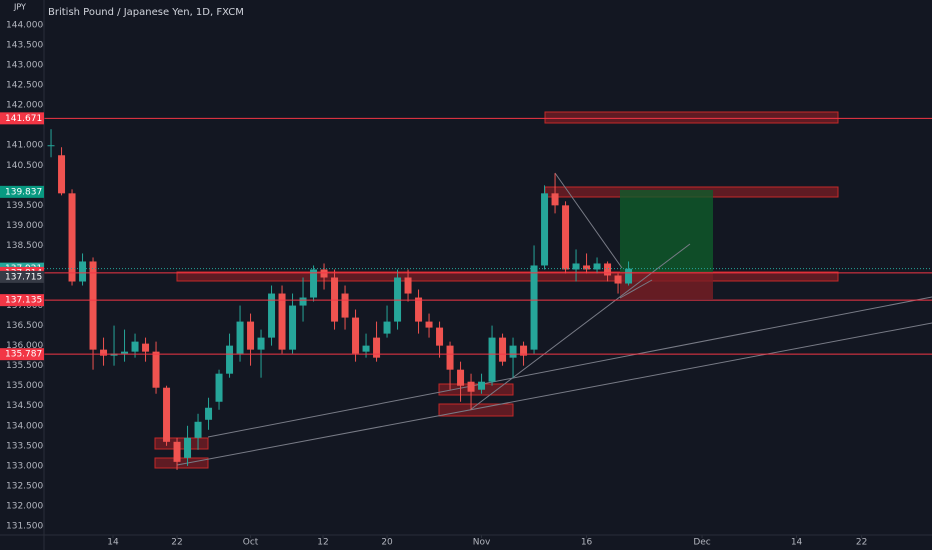 The height and width of the screenshot is (550, 932). I want to click on y-tick-label: 143.500, so click(24, 46).